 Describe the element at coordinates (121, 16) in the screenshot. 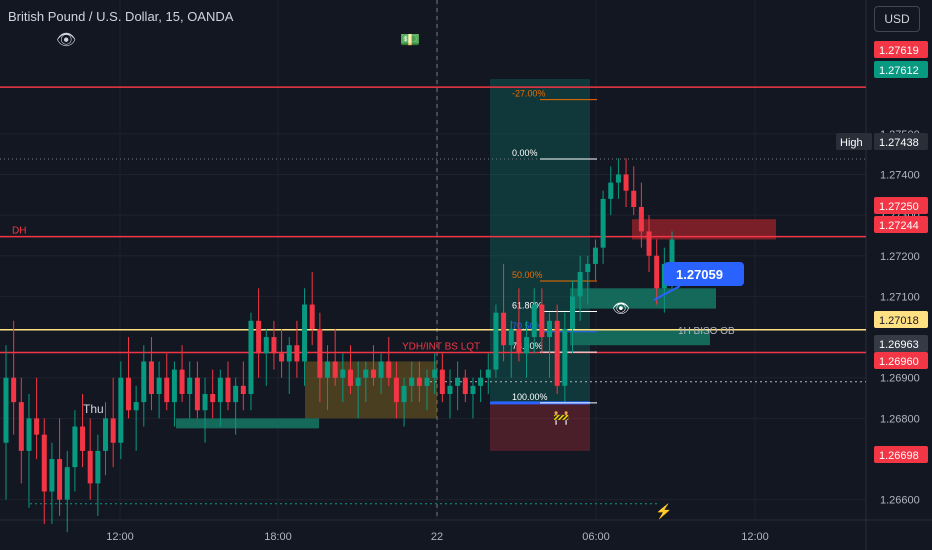

I see `chart-title: British Pound / U.S. Dollar, 15, OANDA` at that location.